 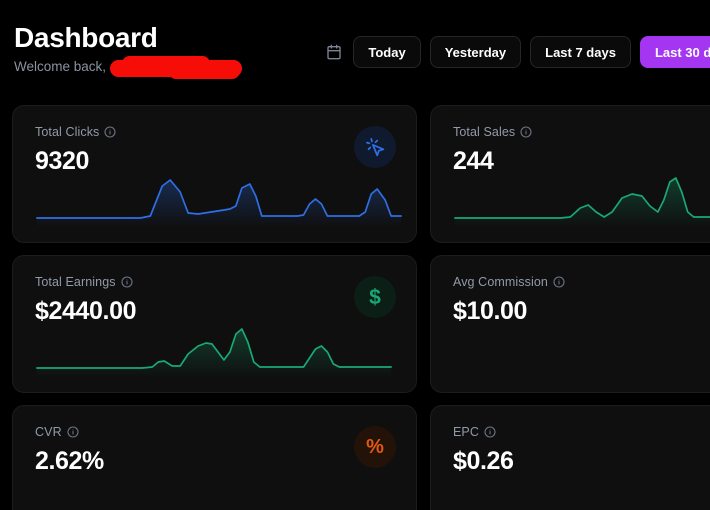 What do you see at coordinates (581, 432) in the screenshot?
I see `card-label-row: EPC` at bounding box center [581, 432].